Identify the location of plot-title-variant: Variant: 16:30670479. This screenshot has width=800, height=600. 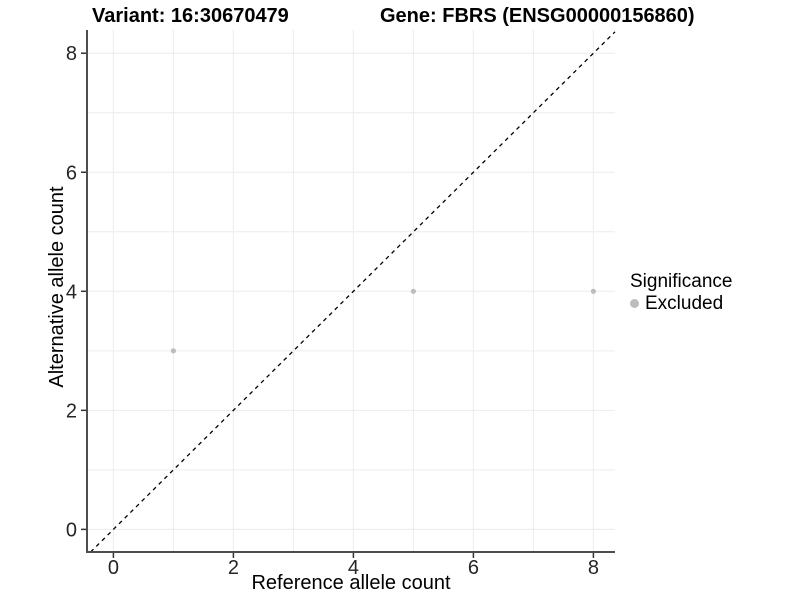
(190, 16).